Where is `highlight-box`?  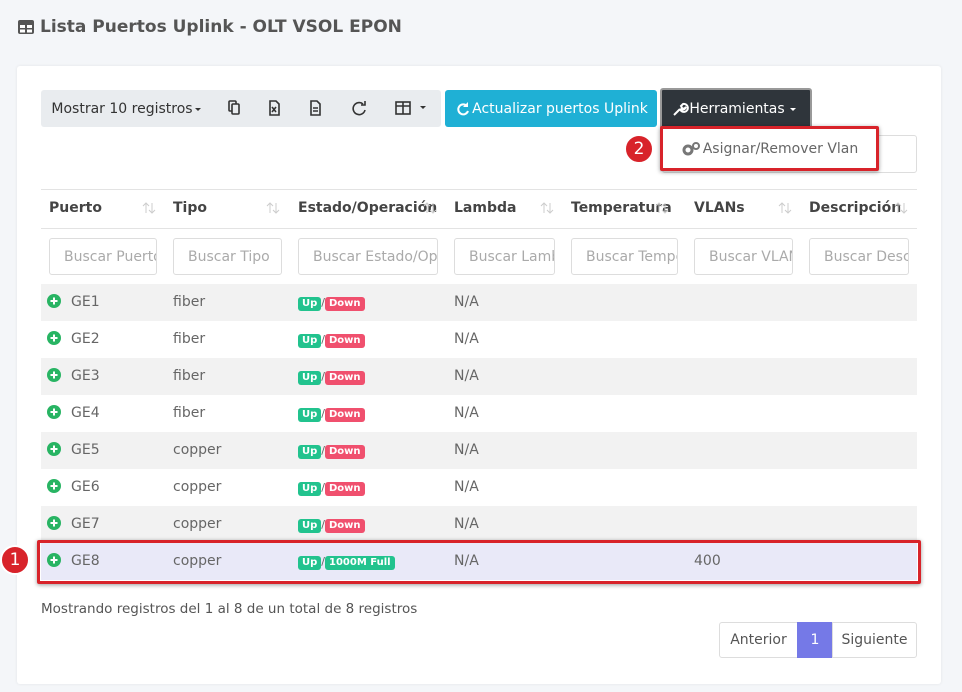 highlight-box is located at coordinates (479, 562).